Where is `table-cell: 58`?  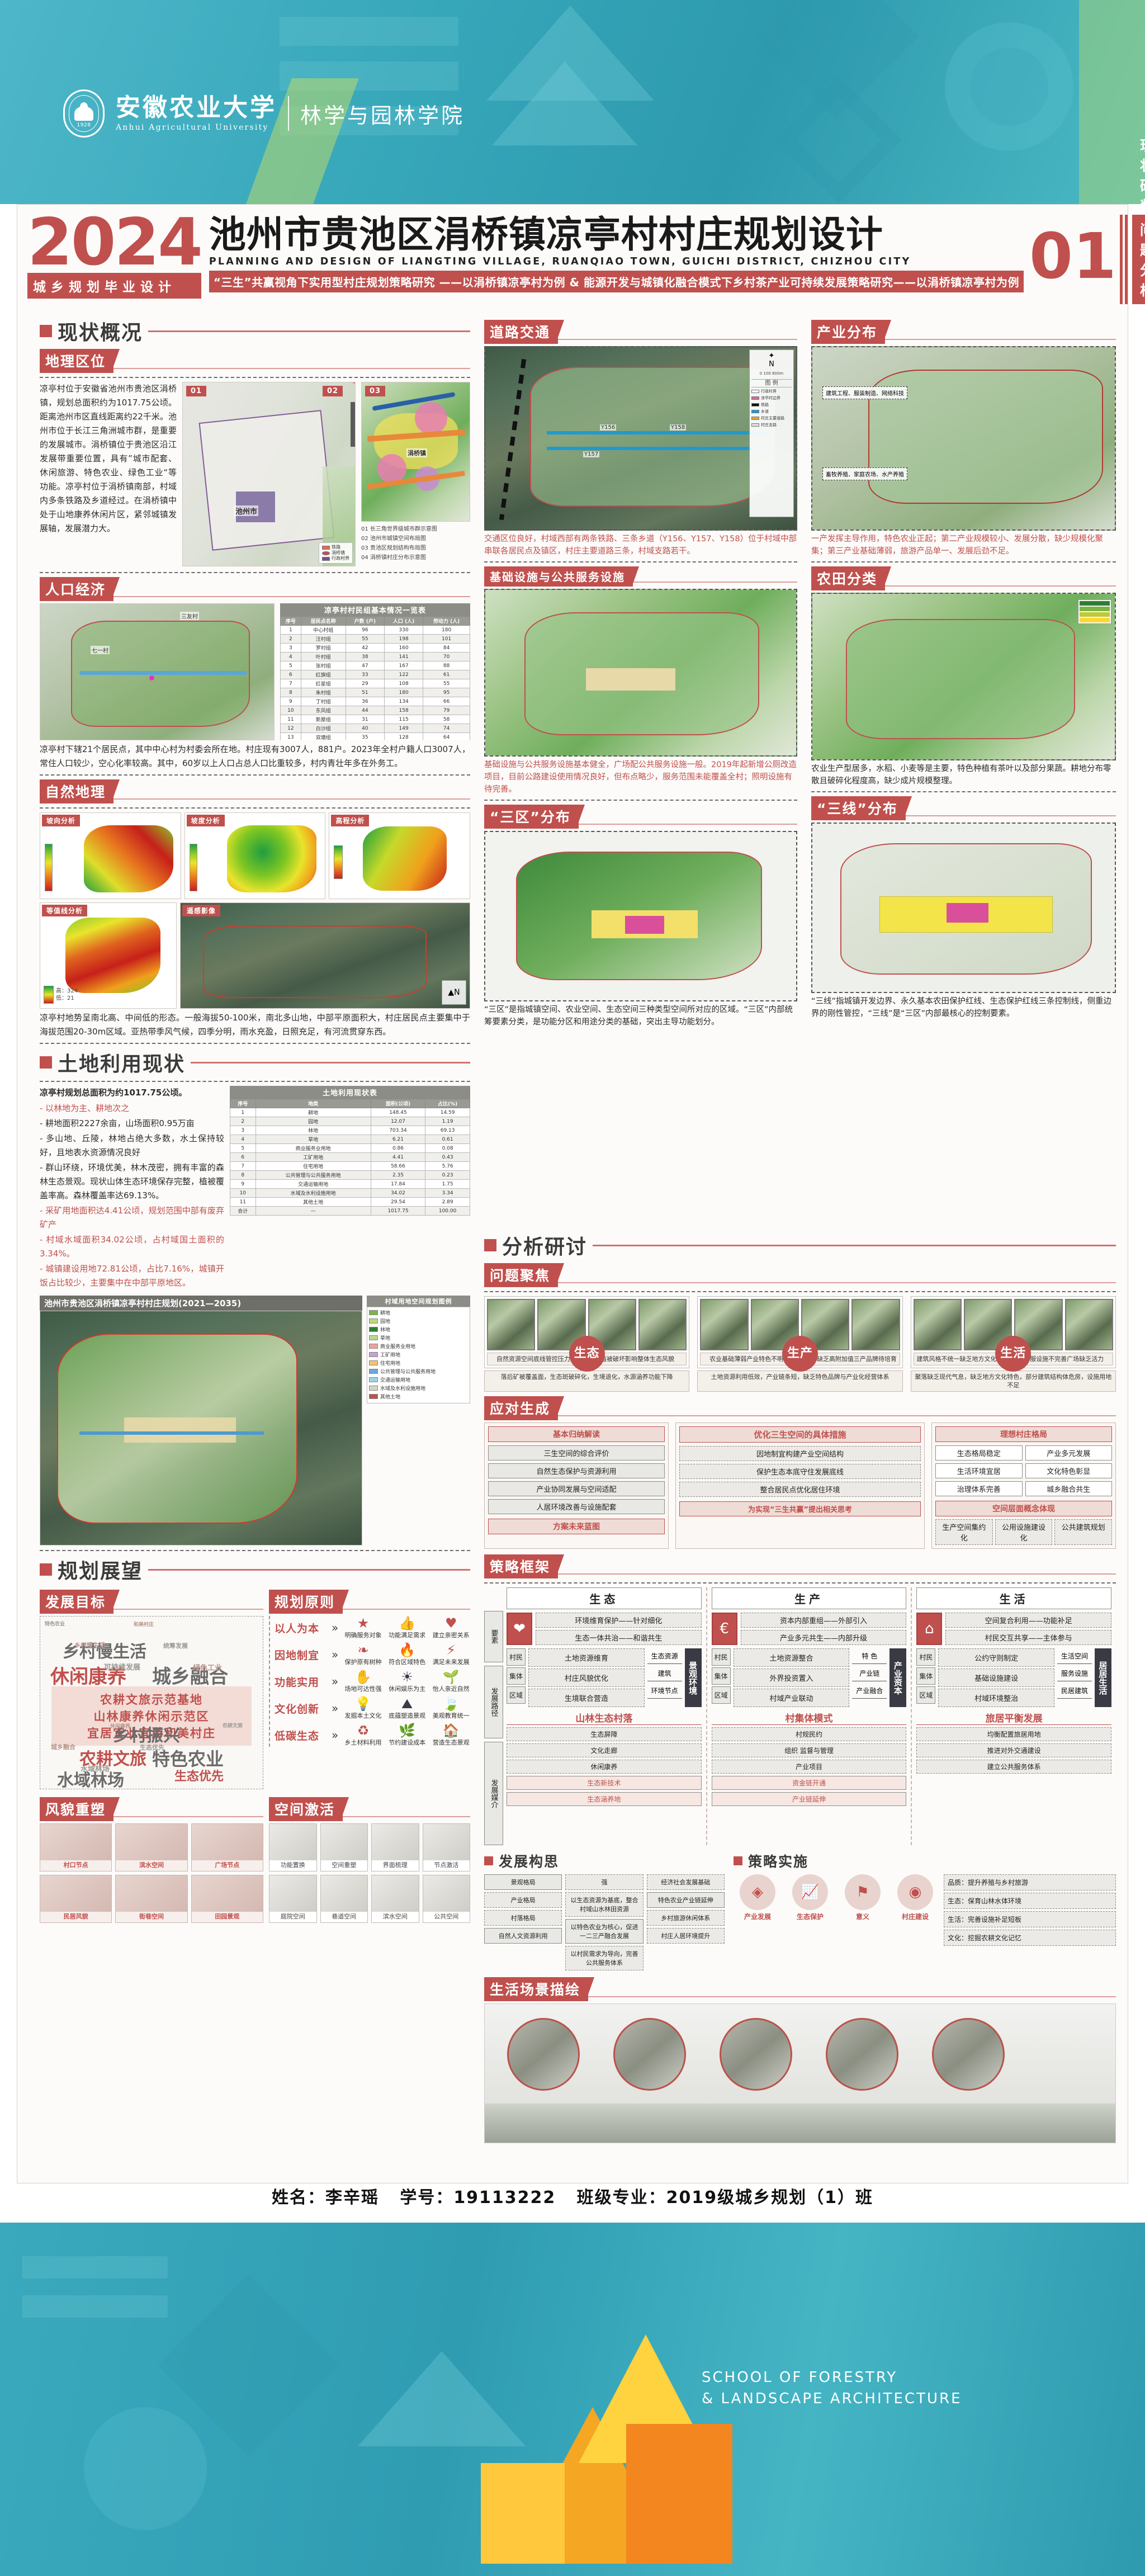 table-cell: 58 is located at coordinates (446, 719).